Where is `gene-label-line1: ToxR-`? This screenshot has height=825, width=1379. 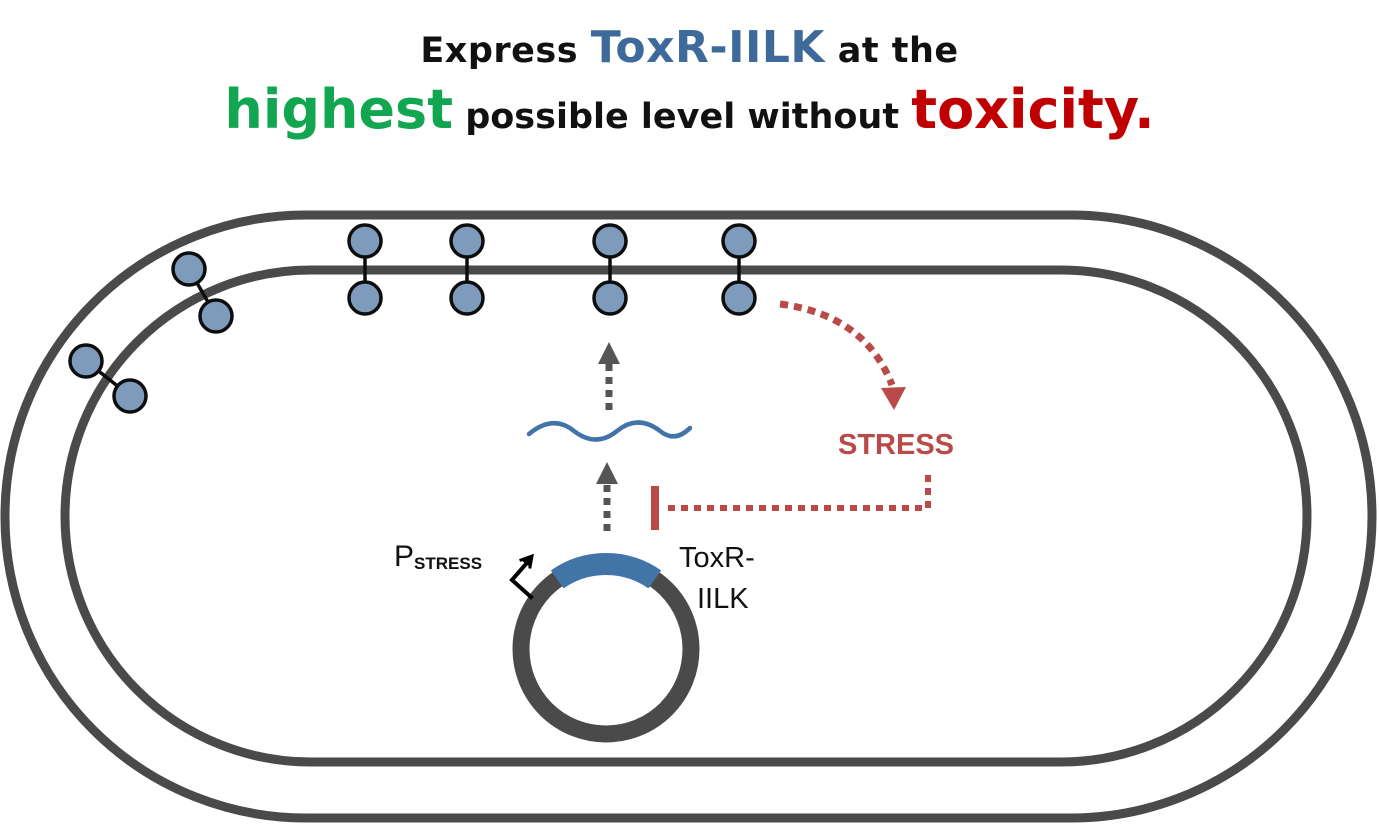 gene-label-line1: ToxR- is located at coordinates (717, 558).